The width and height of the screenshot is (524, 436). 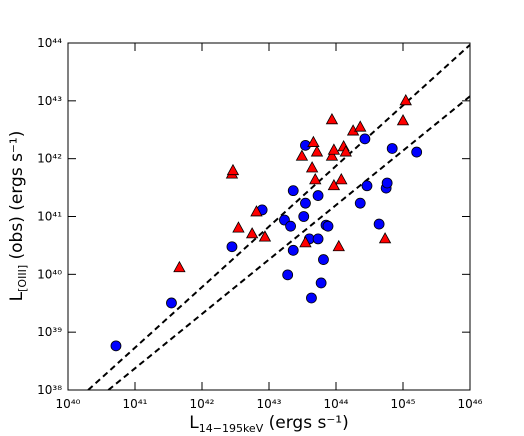 I want to click on x-tick-label: 10⁴⁴, so click(x=336, y=404).